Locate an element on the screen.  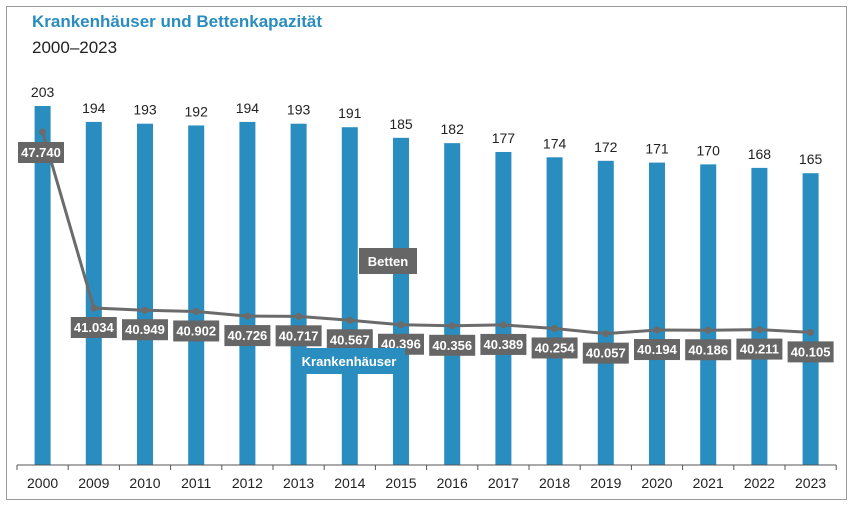
betten-value-label: 41.034 is located at coordinates (94, 327).